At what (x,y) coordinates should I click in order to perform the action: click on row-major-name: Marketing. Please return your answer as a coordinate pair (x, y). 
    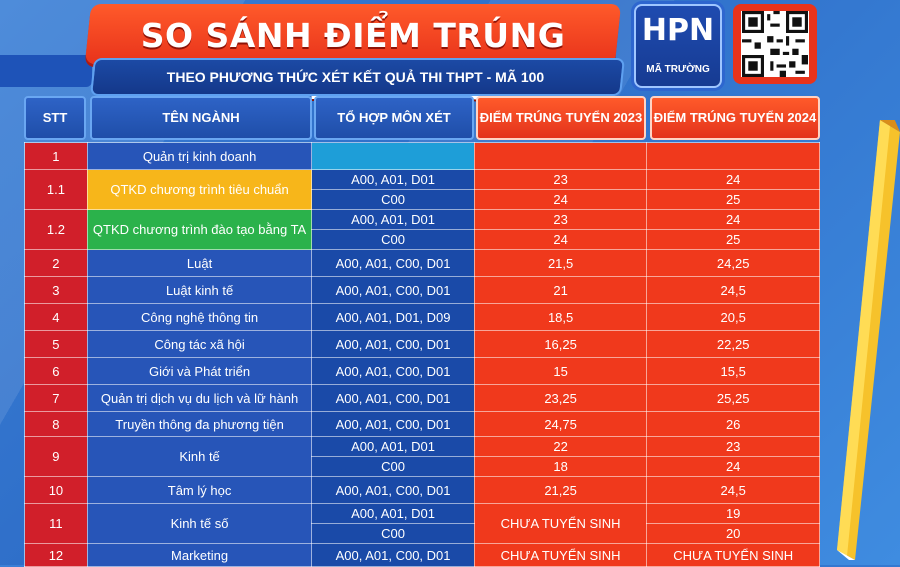
    Looking at the image, I should click on (199, 555).